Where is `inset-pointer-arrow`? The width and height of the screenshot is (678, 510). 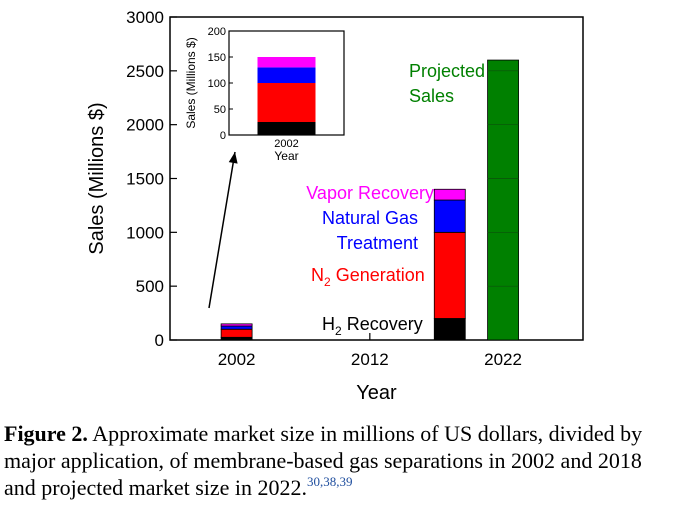
inset-pointer-arrow is located at coordinates (223, 230).